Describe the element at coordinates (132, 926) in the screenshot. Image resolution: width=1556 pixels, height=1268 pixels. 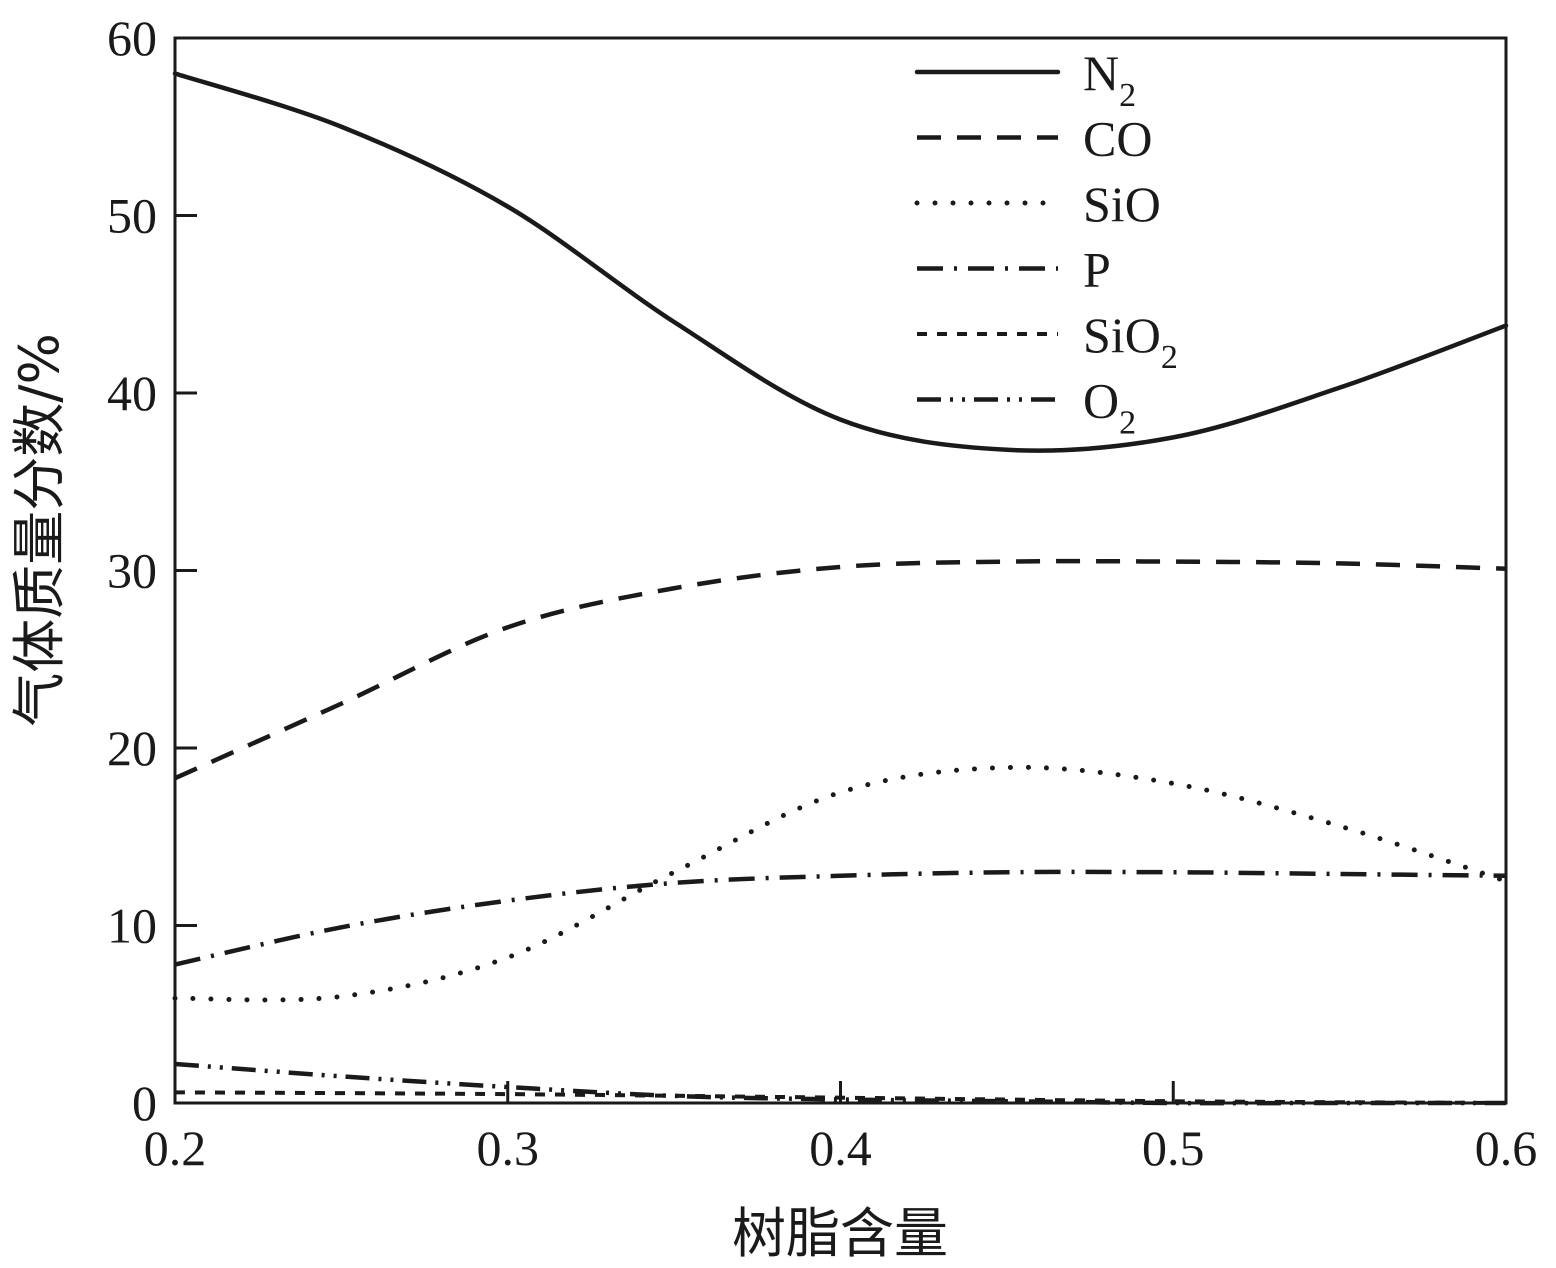
I see `y-tick-label: 10` at that location.